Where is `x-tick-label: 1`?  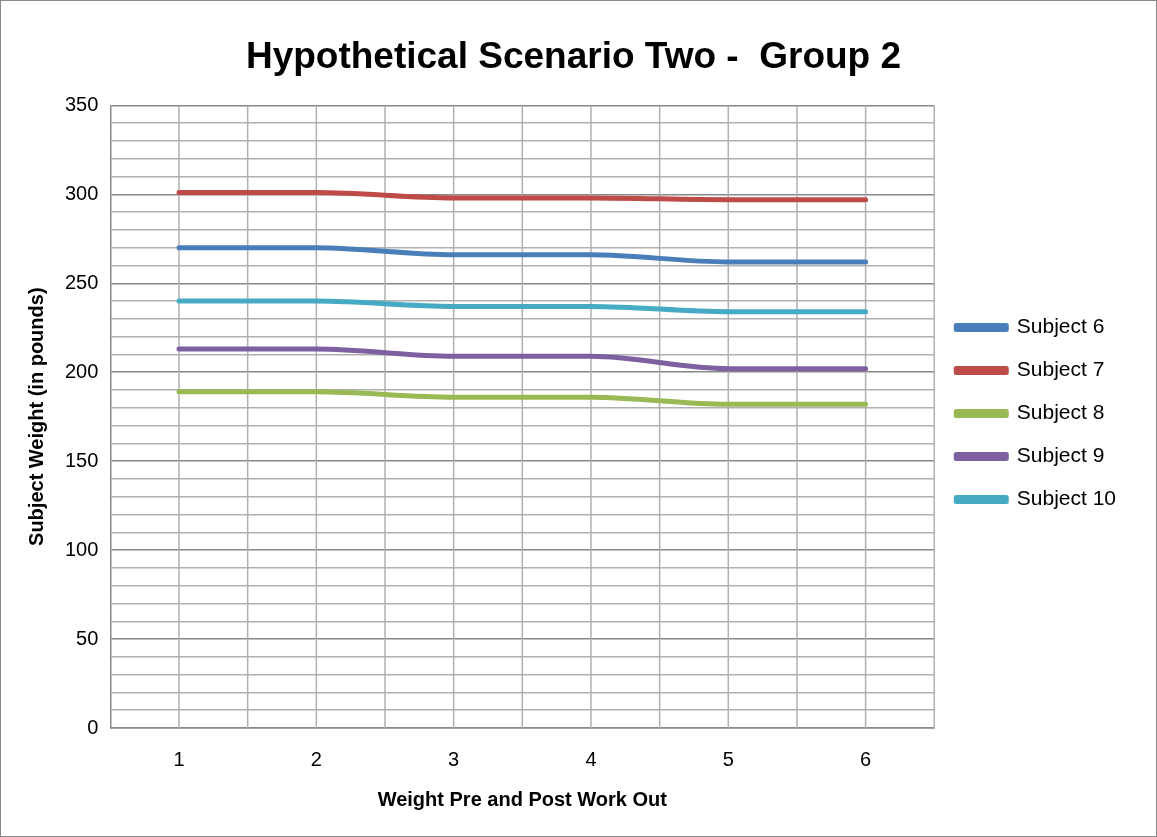 x-tick-label: 1 is located at coordinates (179, 758).